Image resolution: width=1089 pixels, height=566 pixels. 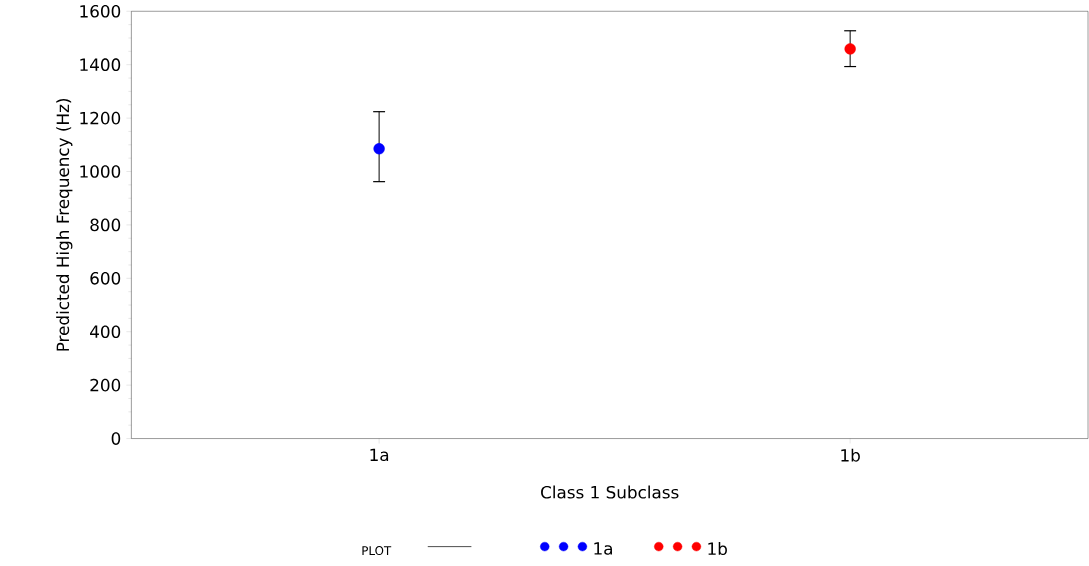 I want to click on y-axis-title: Predicted High Frequency (Hz), so click(x=64, y=224).